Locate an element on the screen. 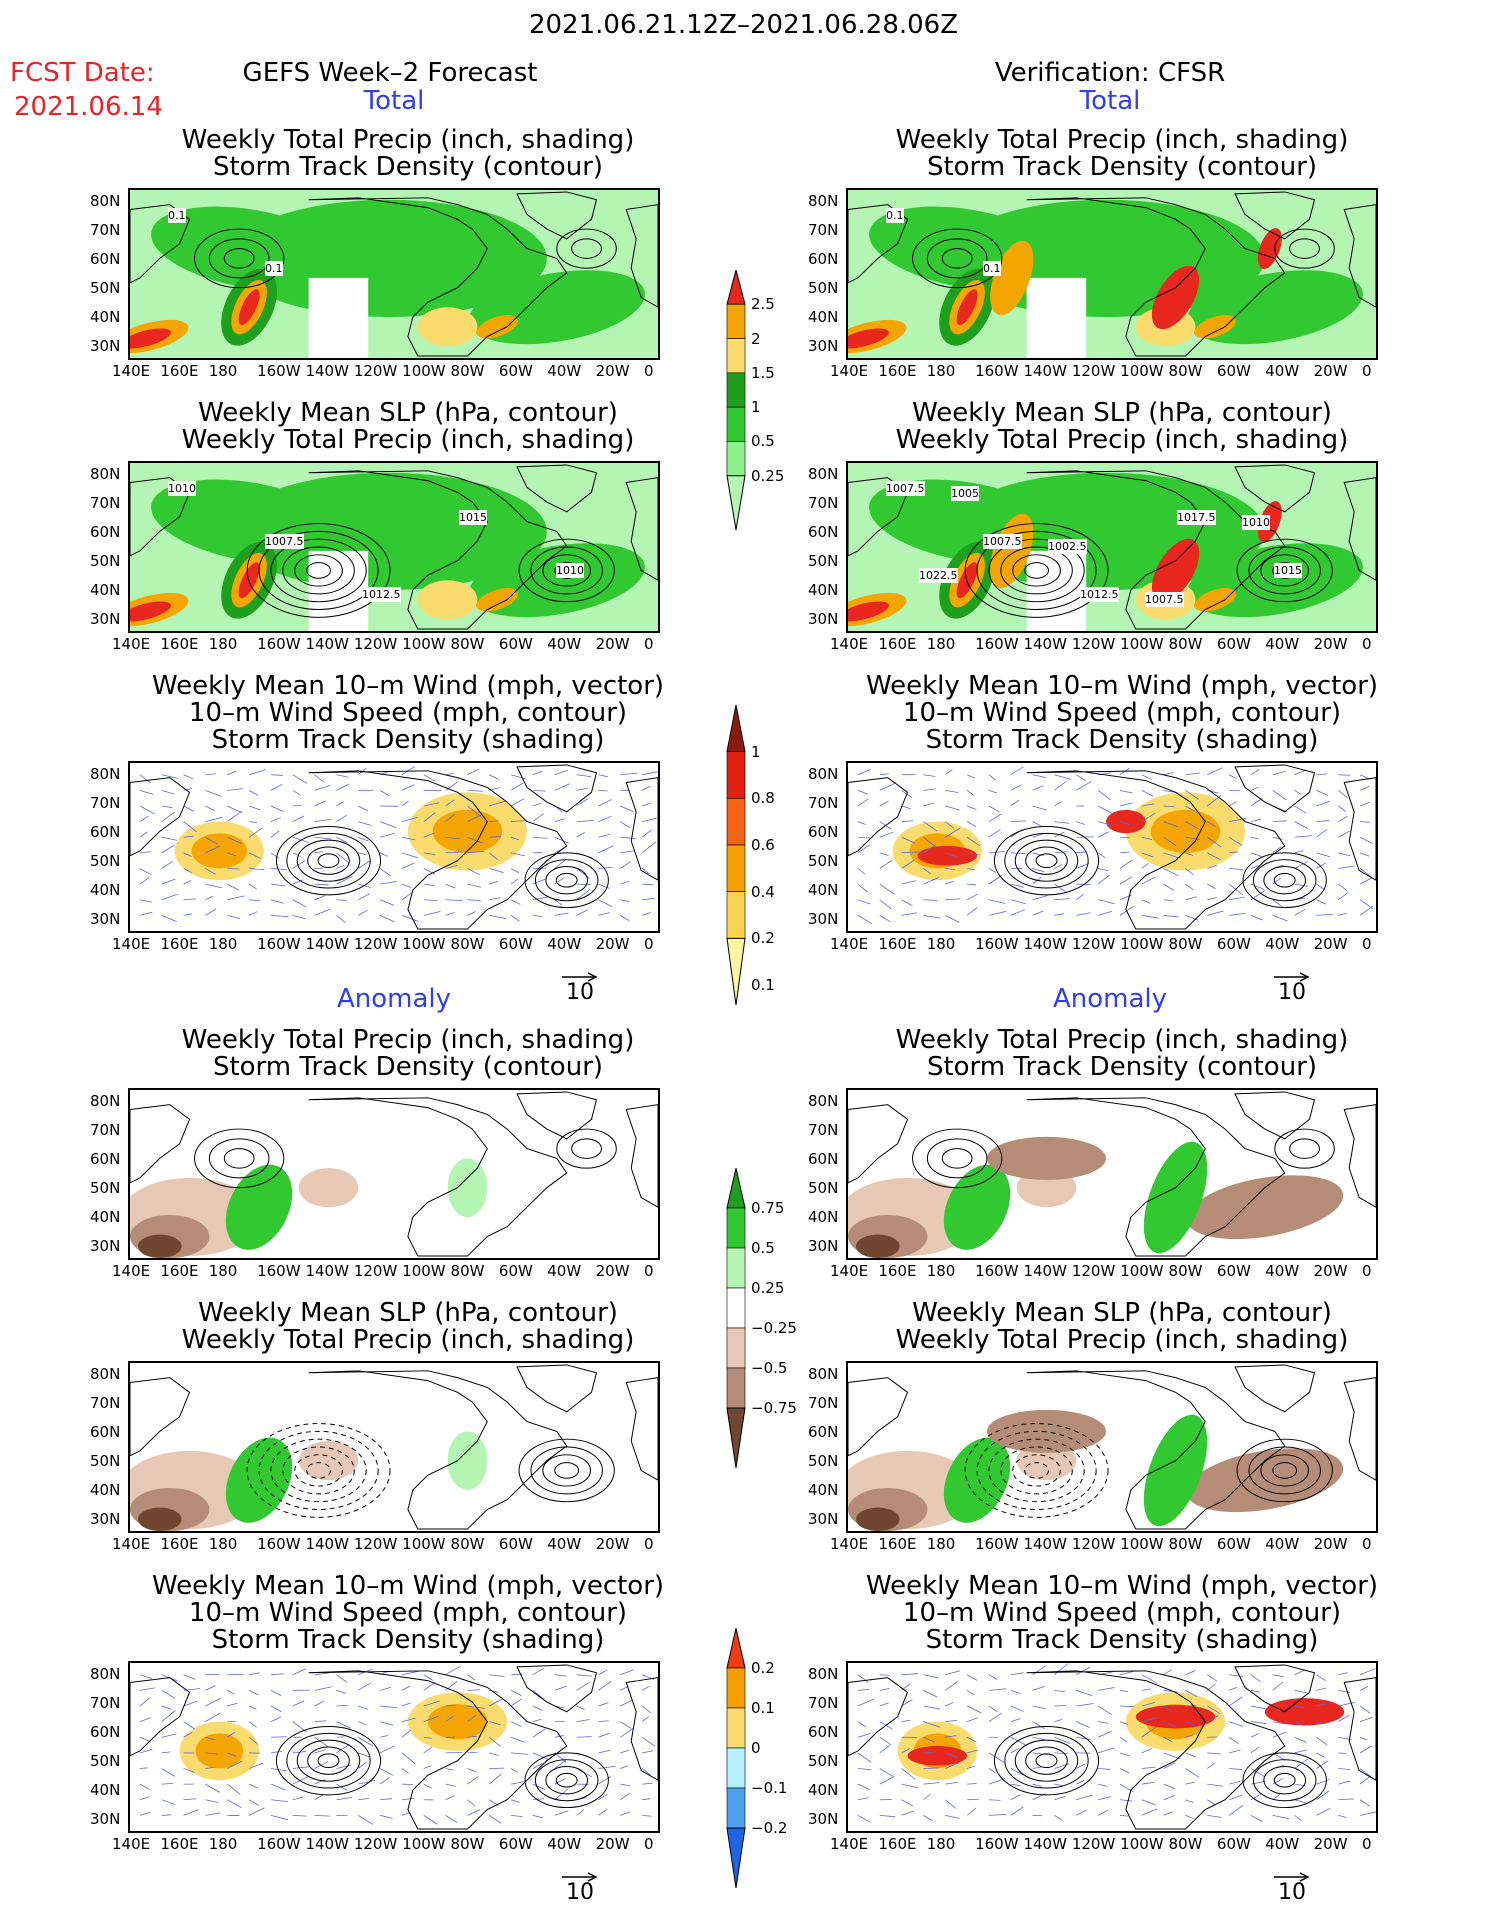  cfsr-slp-total-map is located at coordinates (1112, 547).